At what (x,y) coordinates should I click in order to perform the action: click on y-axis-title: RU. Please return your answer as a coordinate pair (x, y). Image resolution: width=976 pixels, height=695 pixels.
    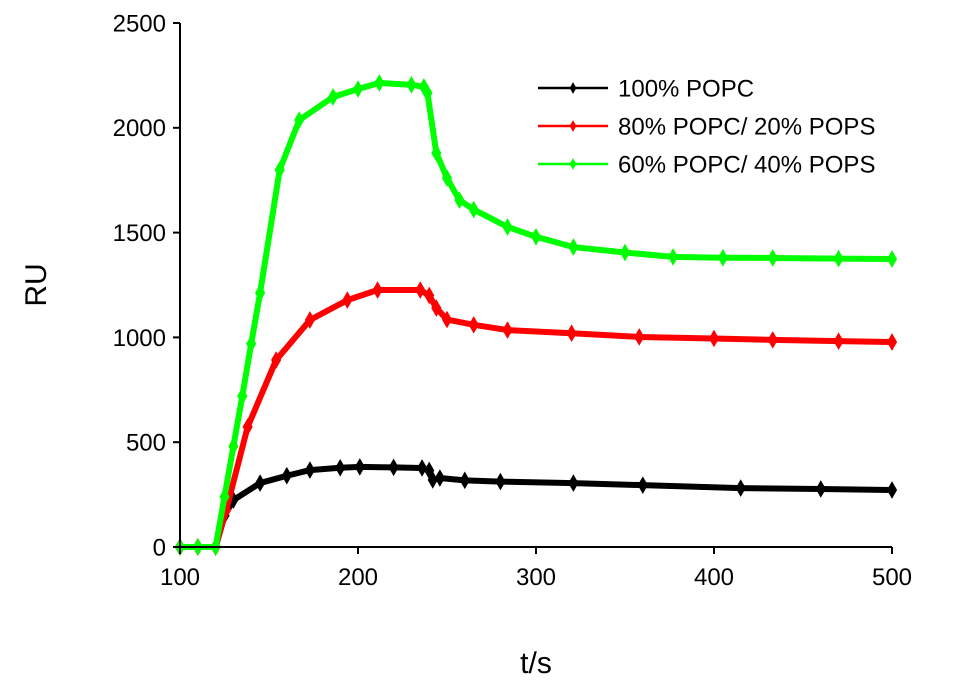
    Looking at the image, I should click on (36, 285).